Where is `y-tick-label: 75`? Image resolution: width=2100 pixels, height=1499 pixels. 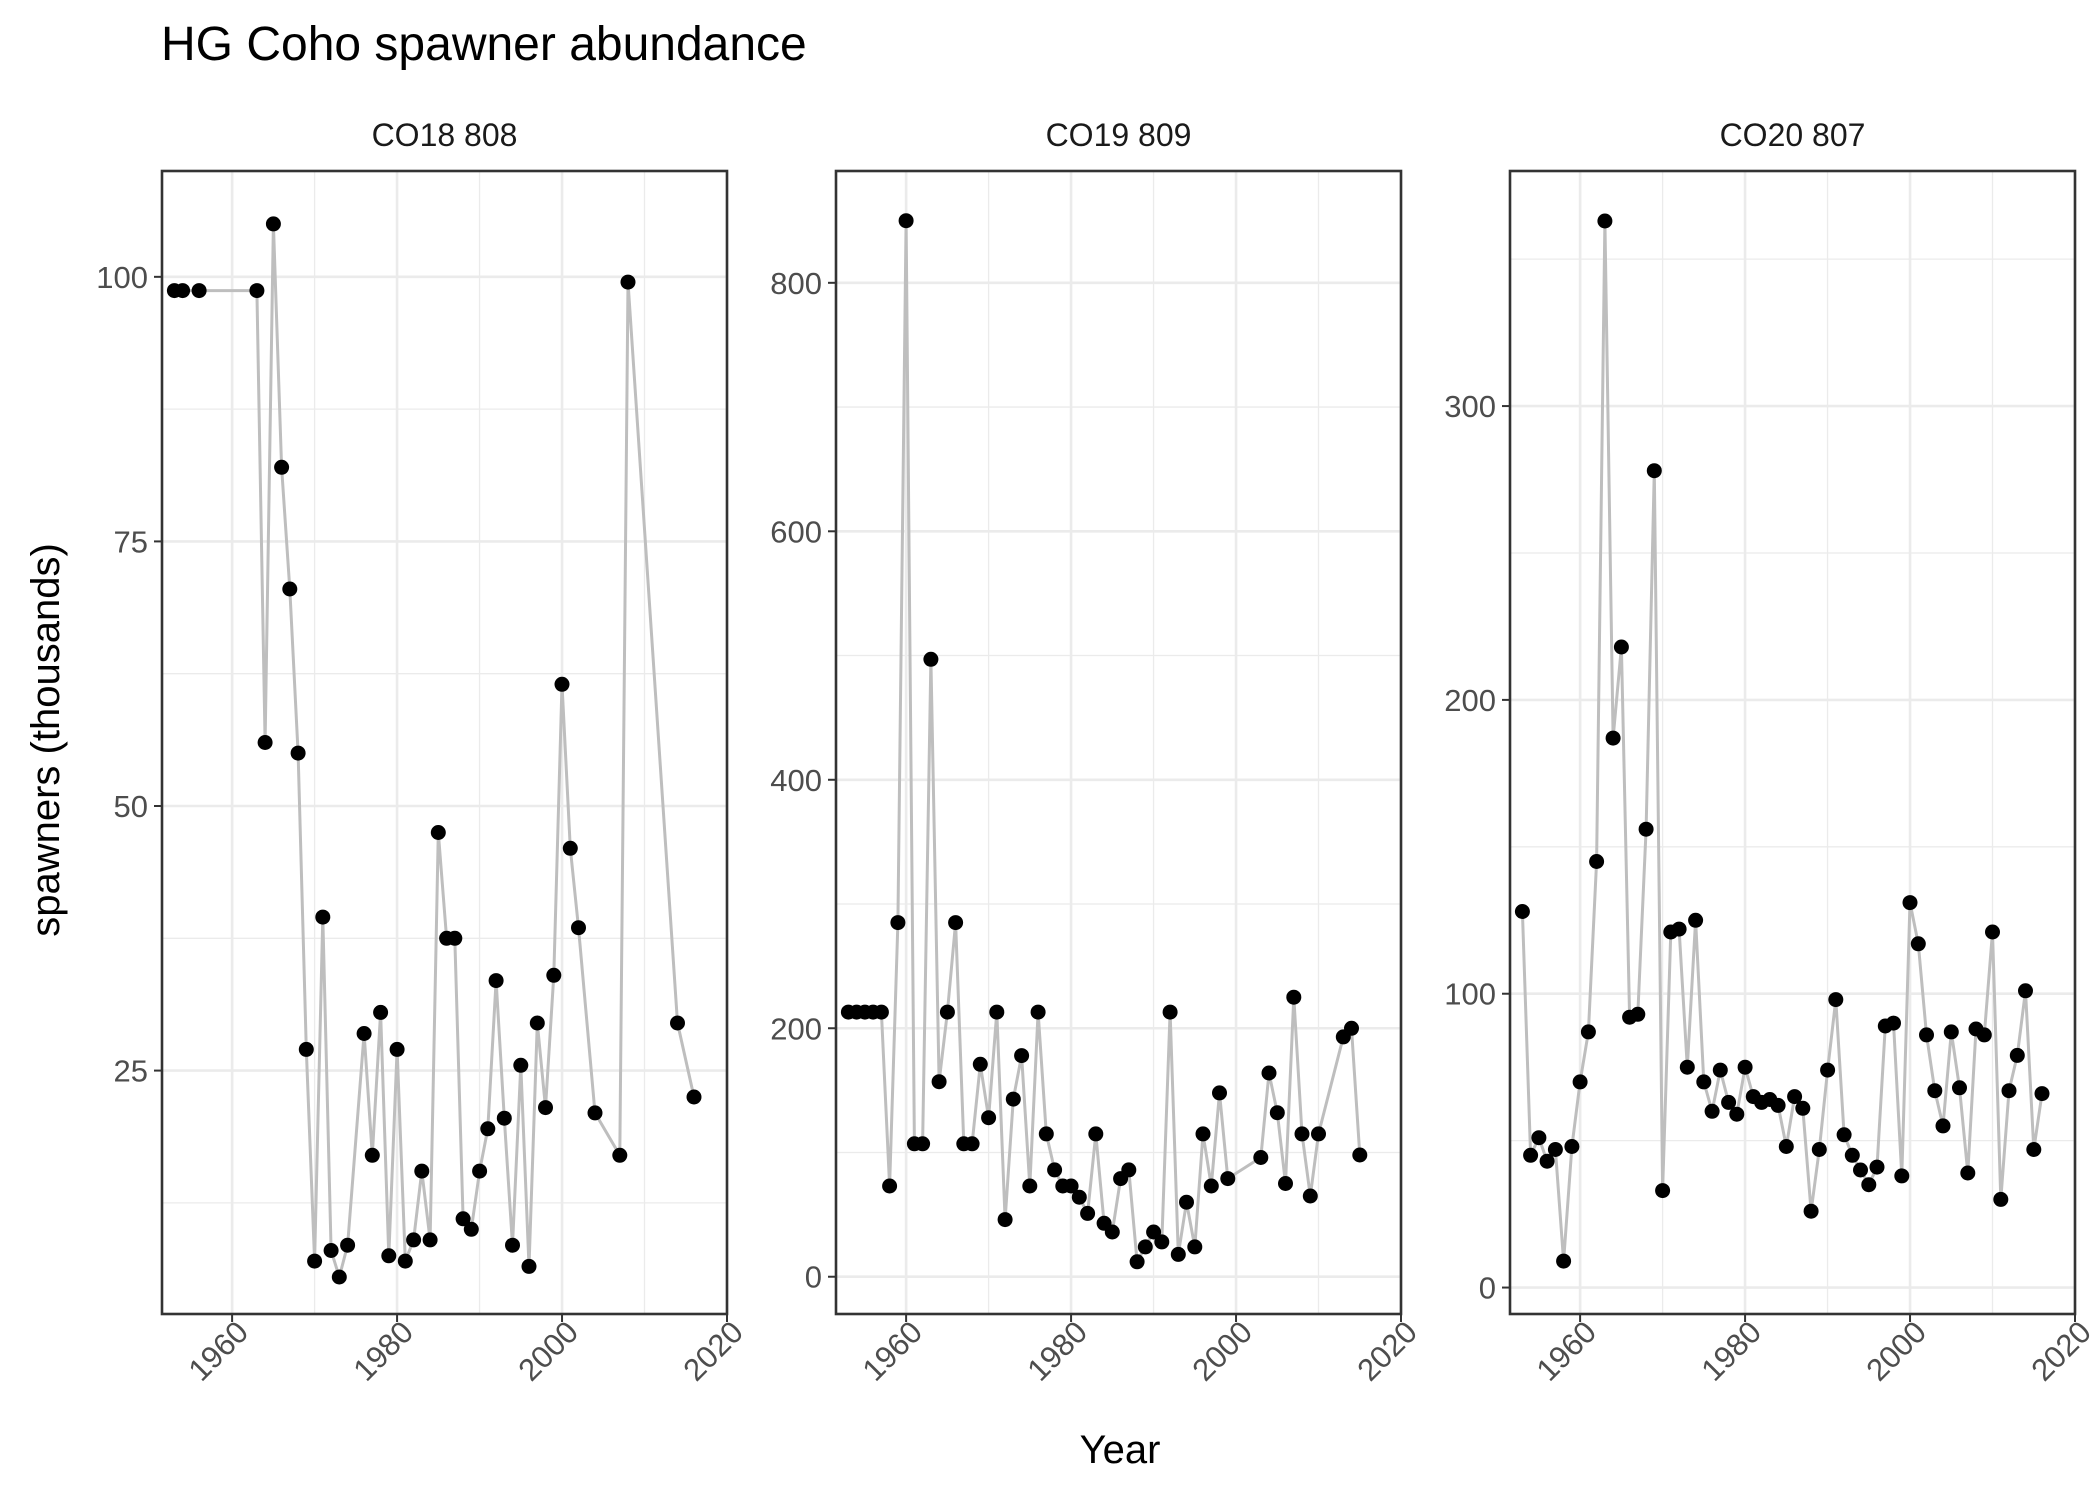
y-tick-label: 75 is located at coordinates (131, 541).